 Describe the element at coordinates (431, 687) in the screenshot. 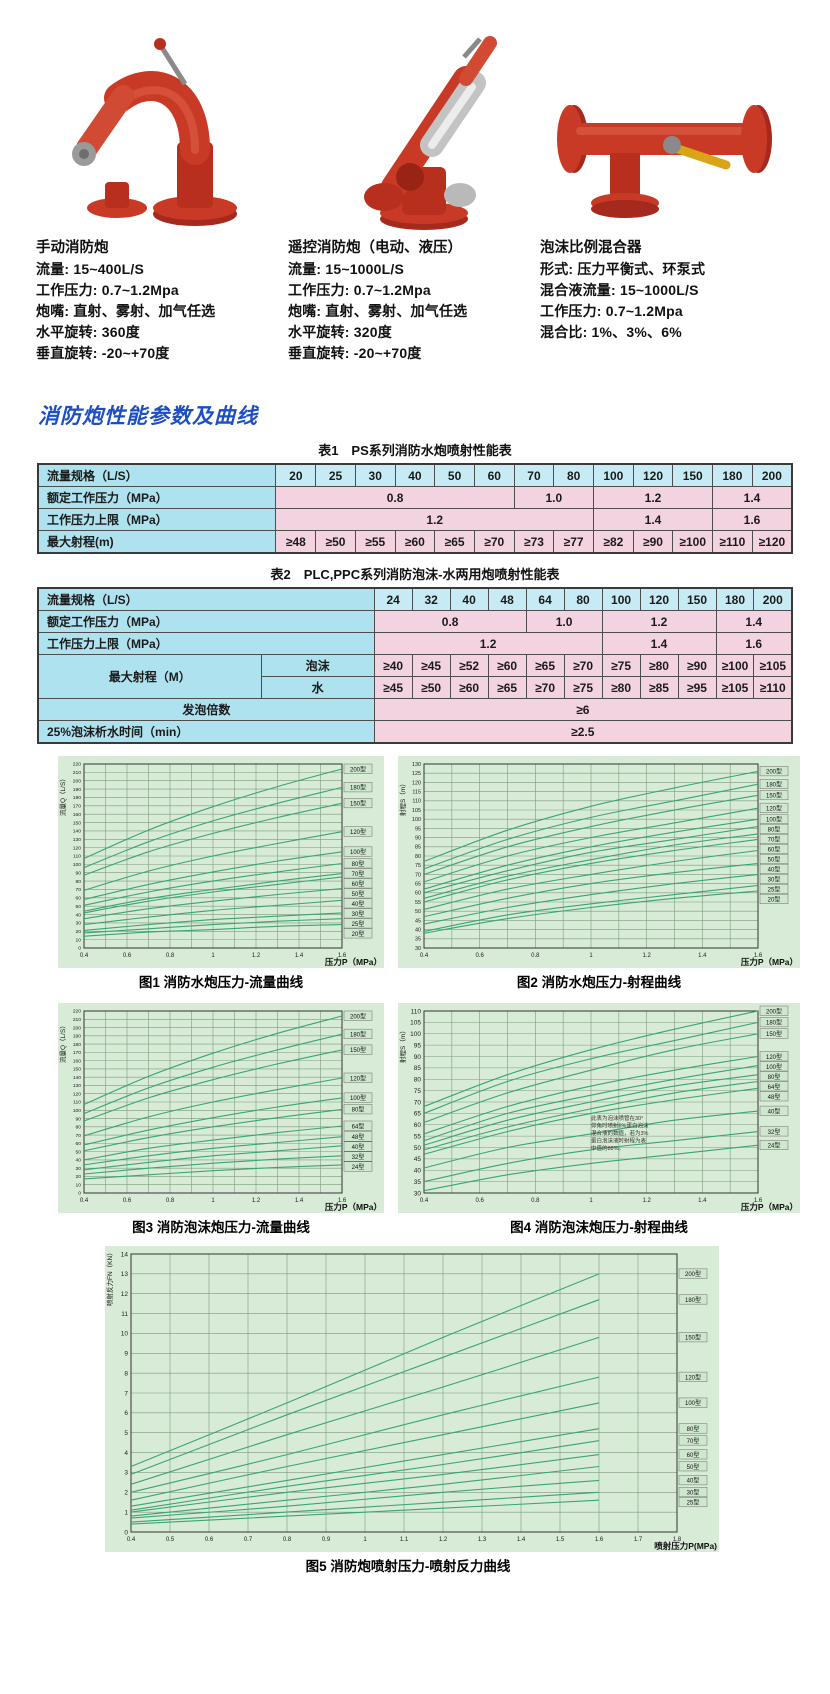

I see `table-cell: ≥50` at that location.